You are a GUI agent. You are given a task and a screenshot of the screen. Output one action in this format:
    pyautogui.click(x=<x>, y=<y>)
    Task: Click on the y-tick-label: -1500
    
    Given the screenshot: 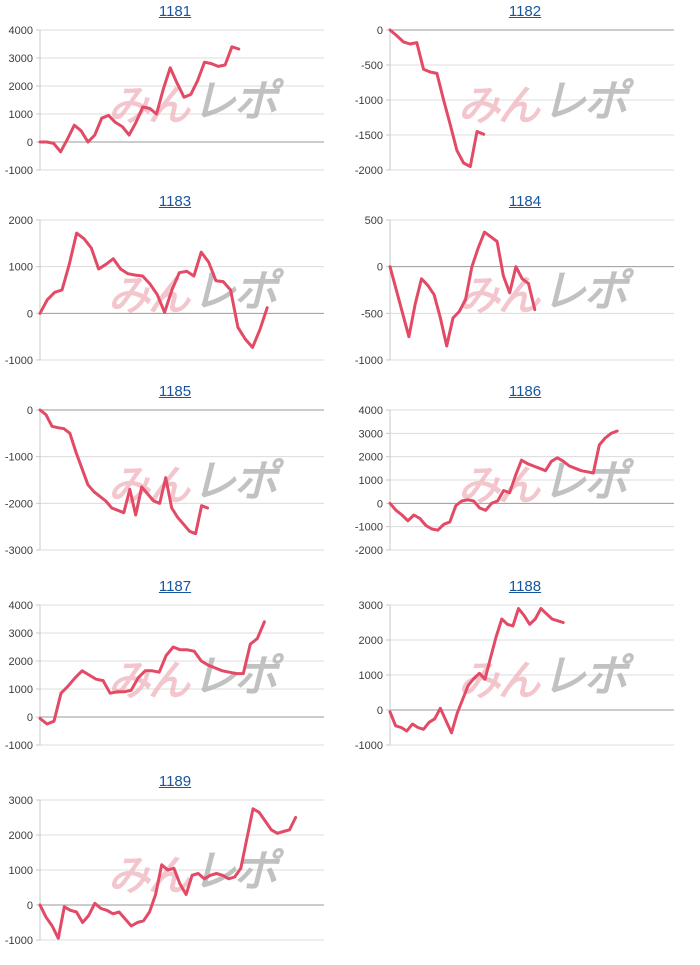 What is the action you would take?
    pyautogui.click(x=369, y=136)
    